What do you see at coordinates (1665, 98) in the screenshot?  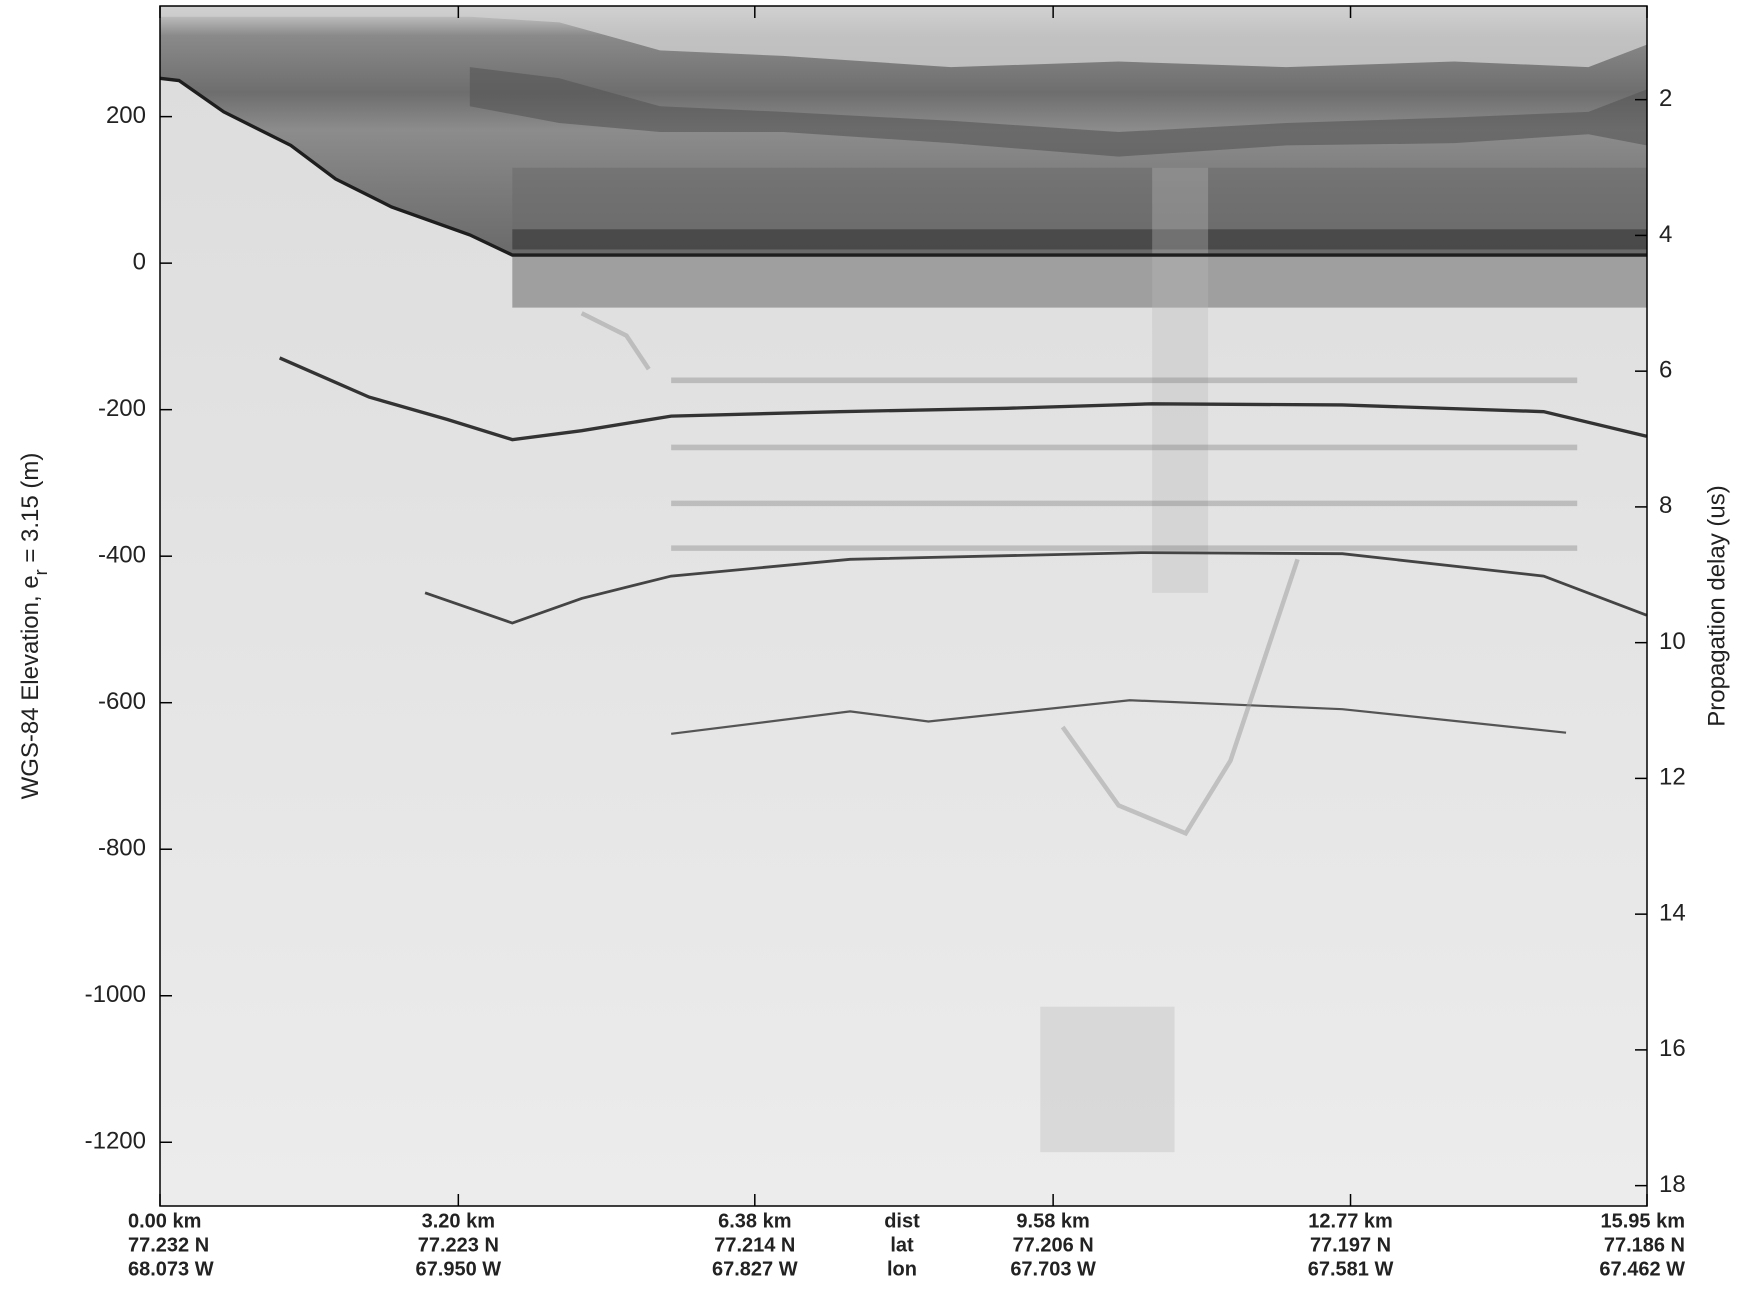 I see `y2-tick-label: 2` at bounding box center [1665, 98].